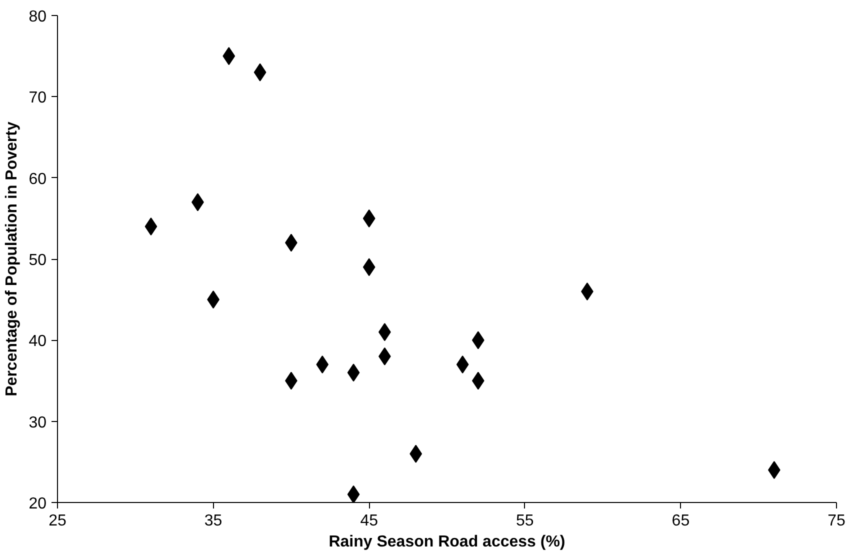 The height and width of the screenshot is (553, 846). What do you see at coordinates (12, 259) in the screenshot?
I see `y-axis-title: Percentage of Population in Poverty` at bounding box center [12, 259].